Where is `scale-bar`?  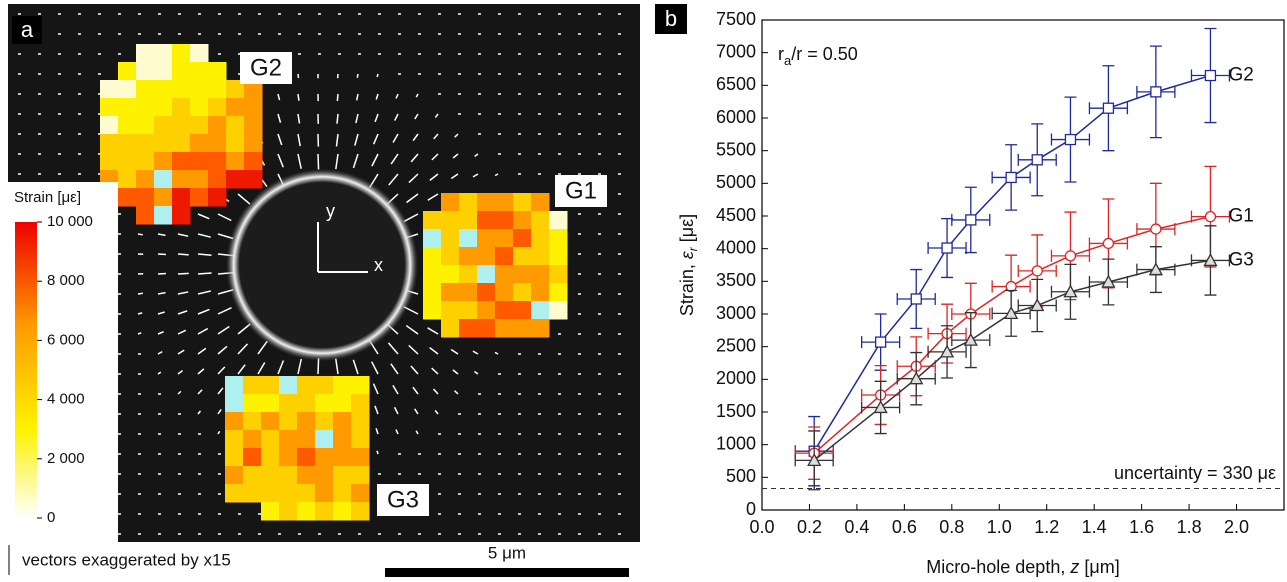
scale-bar is located at coordinates (507, 572).